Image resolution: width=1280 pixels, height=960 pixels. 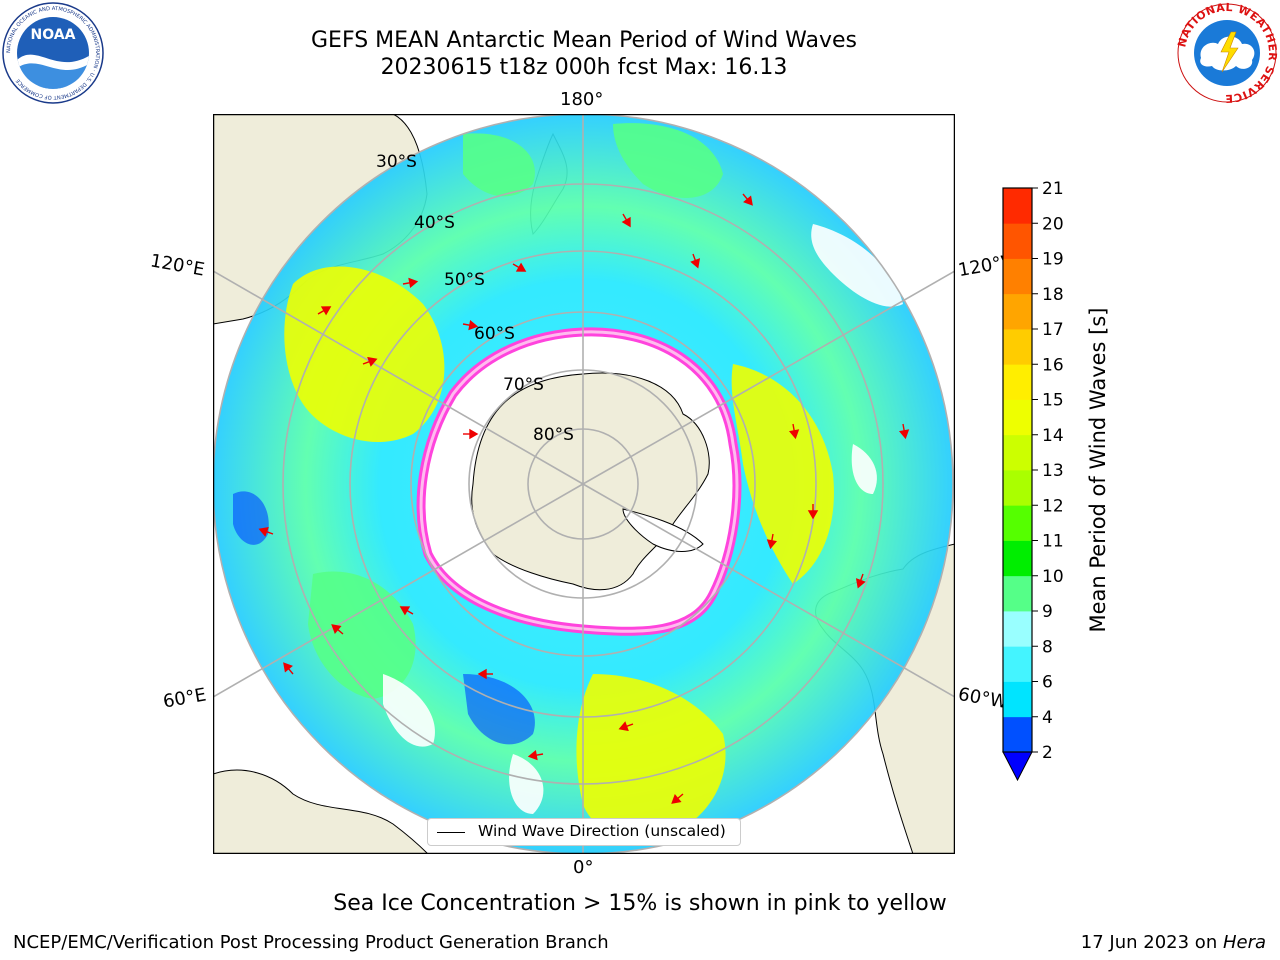 What do you see at coordinates (1151, 942) in the screenshot?
I see `footer-date-text: 17 Jun 2023 on` at bounding box center [1151, 942].